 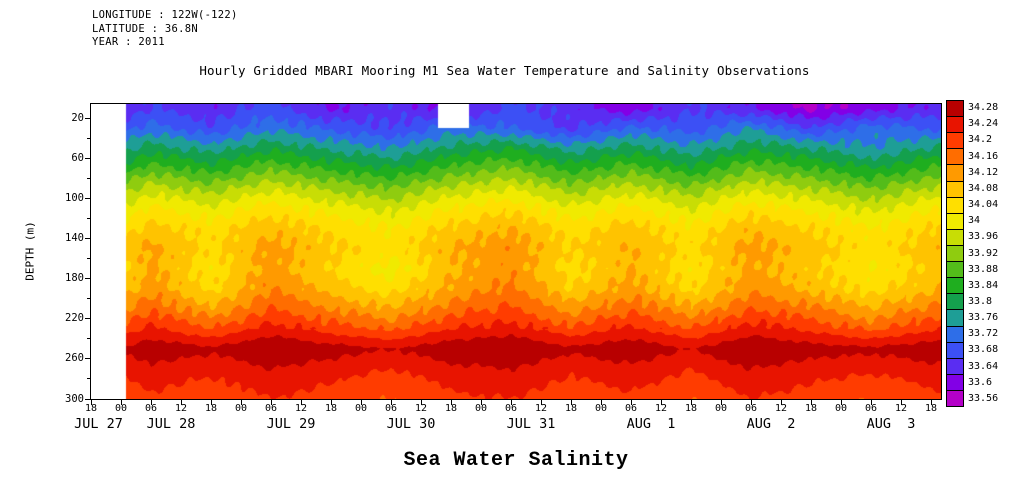 What do you see at coordinates (74, 197) in the screenshot?
I see `y-tick-label: 100` at bounding box center [74, 197].